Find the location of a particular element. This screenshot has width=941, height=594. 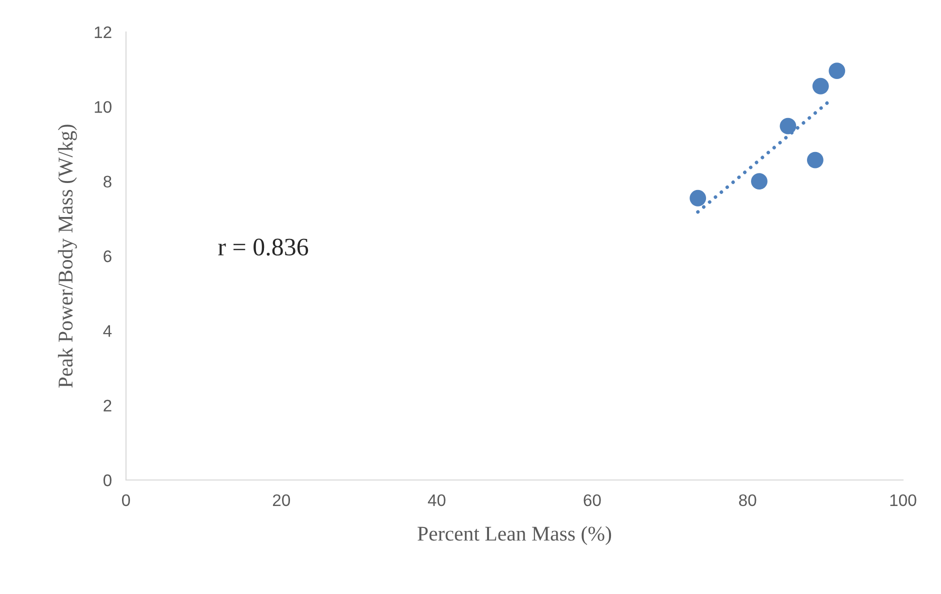

y-tick-label: 4 is located at coordinates (107, 331).